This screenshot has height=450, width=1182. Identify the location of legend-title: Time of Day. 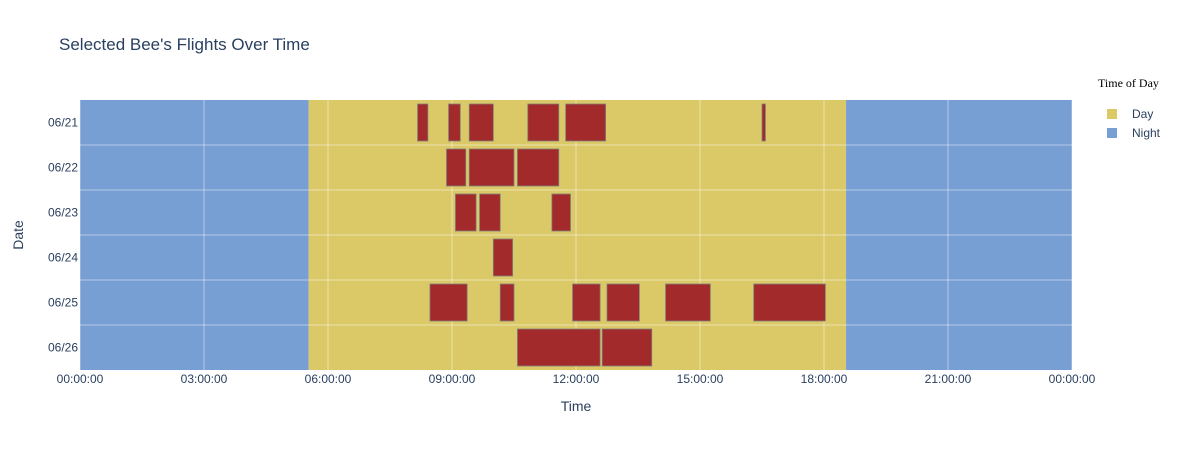
(1128, 83).